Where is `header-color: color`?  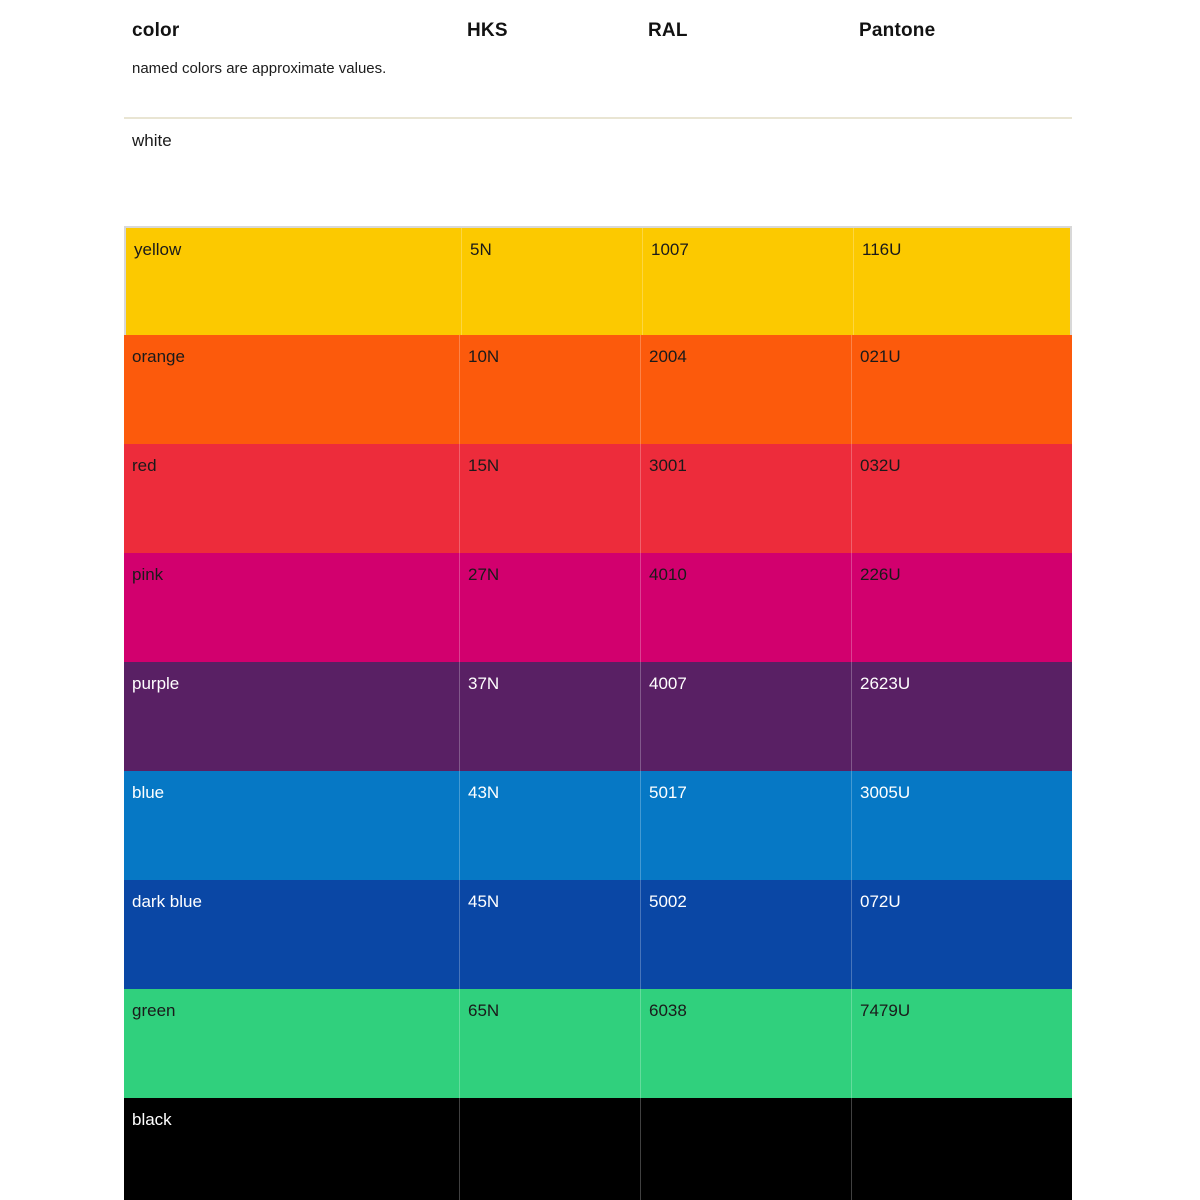
header-color: color is located at coordinates (156, 30).